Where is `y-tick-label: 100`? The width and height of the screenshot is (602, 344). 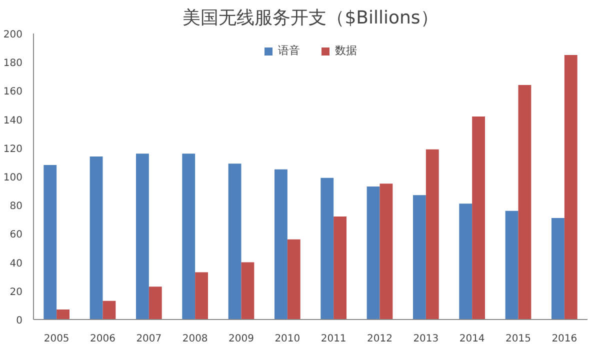
y-tick-label: 100 is located at coordinates (13, 178).